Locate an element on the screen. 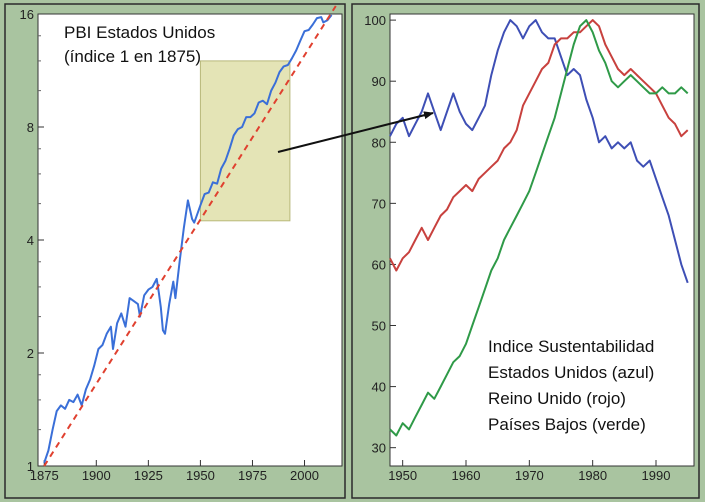 Image resolution: width=705 pixels, height=502 pixels. y-tick-label: 80 is located at coordinates (379, 142).